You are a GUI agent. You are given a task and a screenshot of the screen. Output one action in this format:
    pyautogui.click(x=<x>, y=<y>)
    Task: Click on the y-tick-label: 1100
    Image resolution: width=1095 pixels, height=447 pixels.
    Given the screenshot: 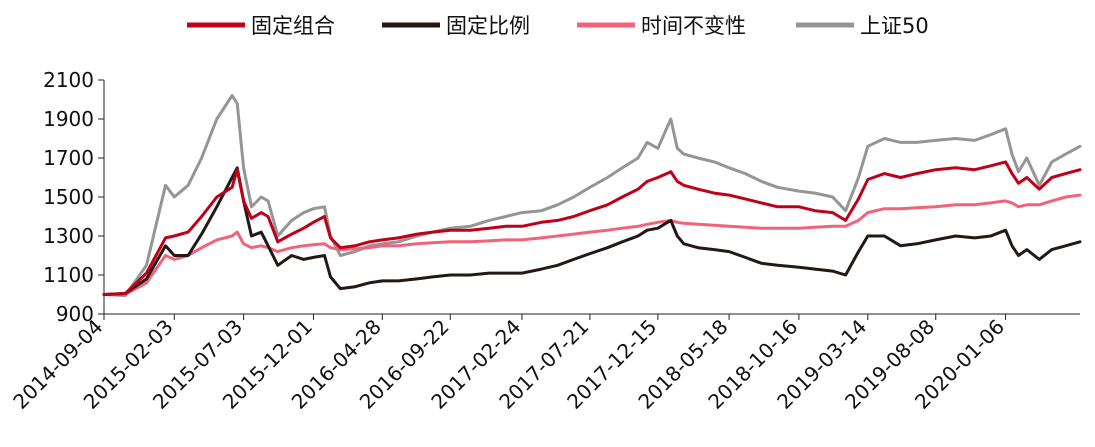 What is the action you would take?
    pyautogui.click(x=68, y=275)
    